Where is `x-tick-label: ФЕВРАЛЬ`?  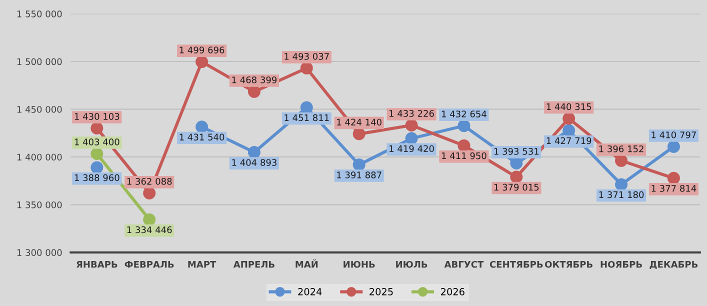 x-tick-label: ФЕВРАЛЬ is located at coordinates (149, 264).